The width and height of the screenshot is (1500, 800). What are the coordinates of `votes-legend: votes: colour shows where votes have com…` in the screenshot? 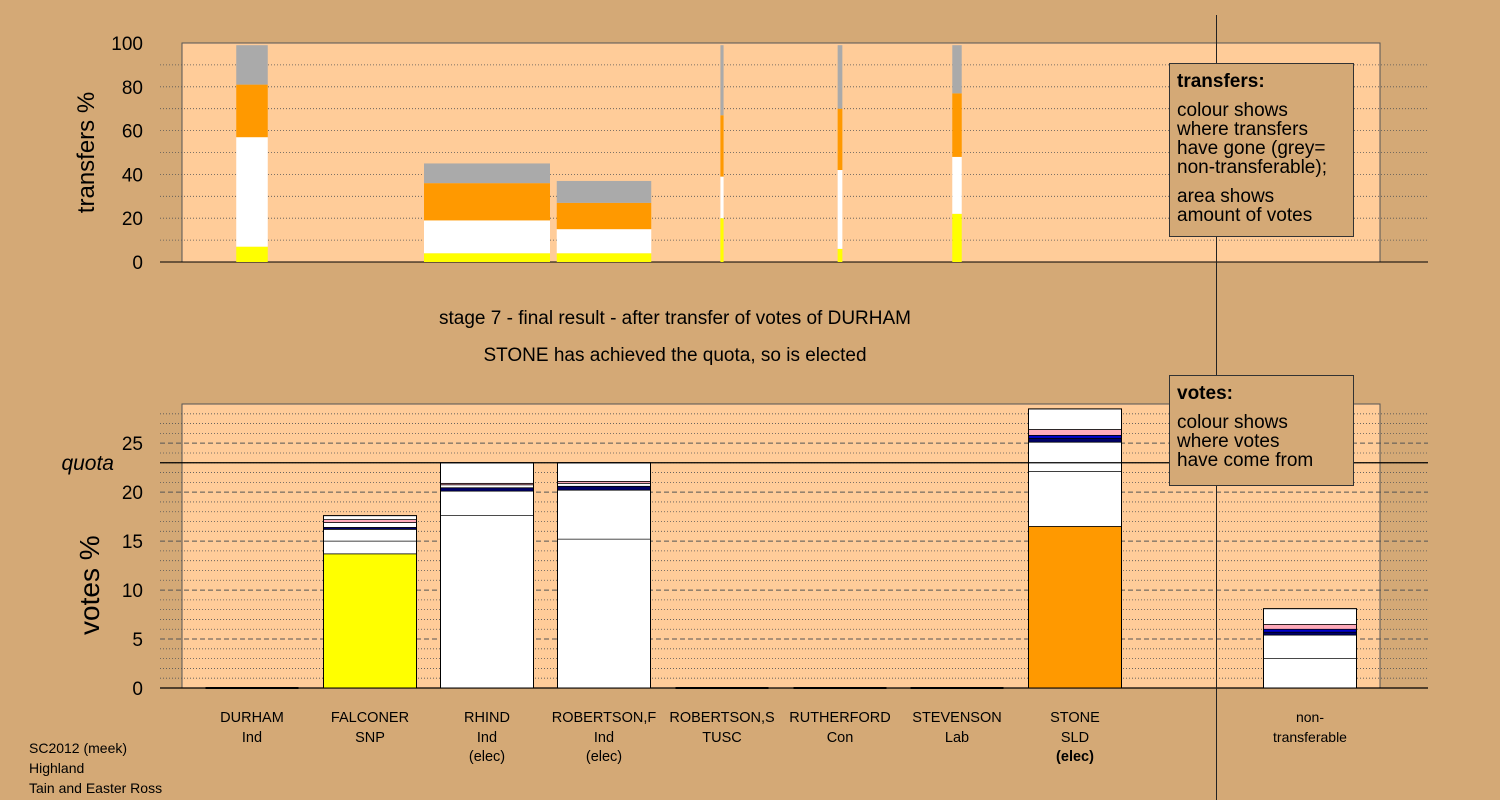 It's located at (1261, 430).